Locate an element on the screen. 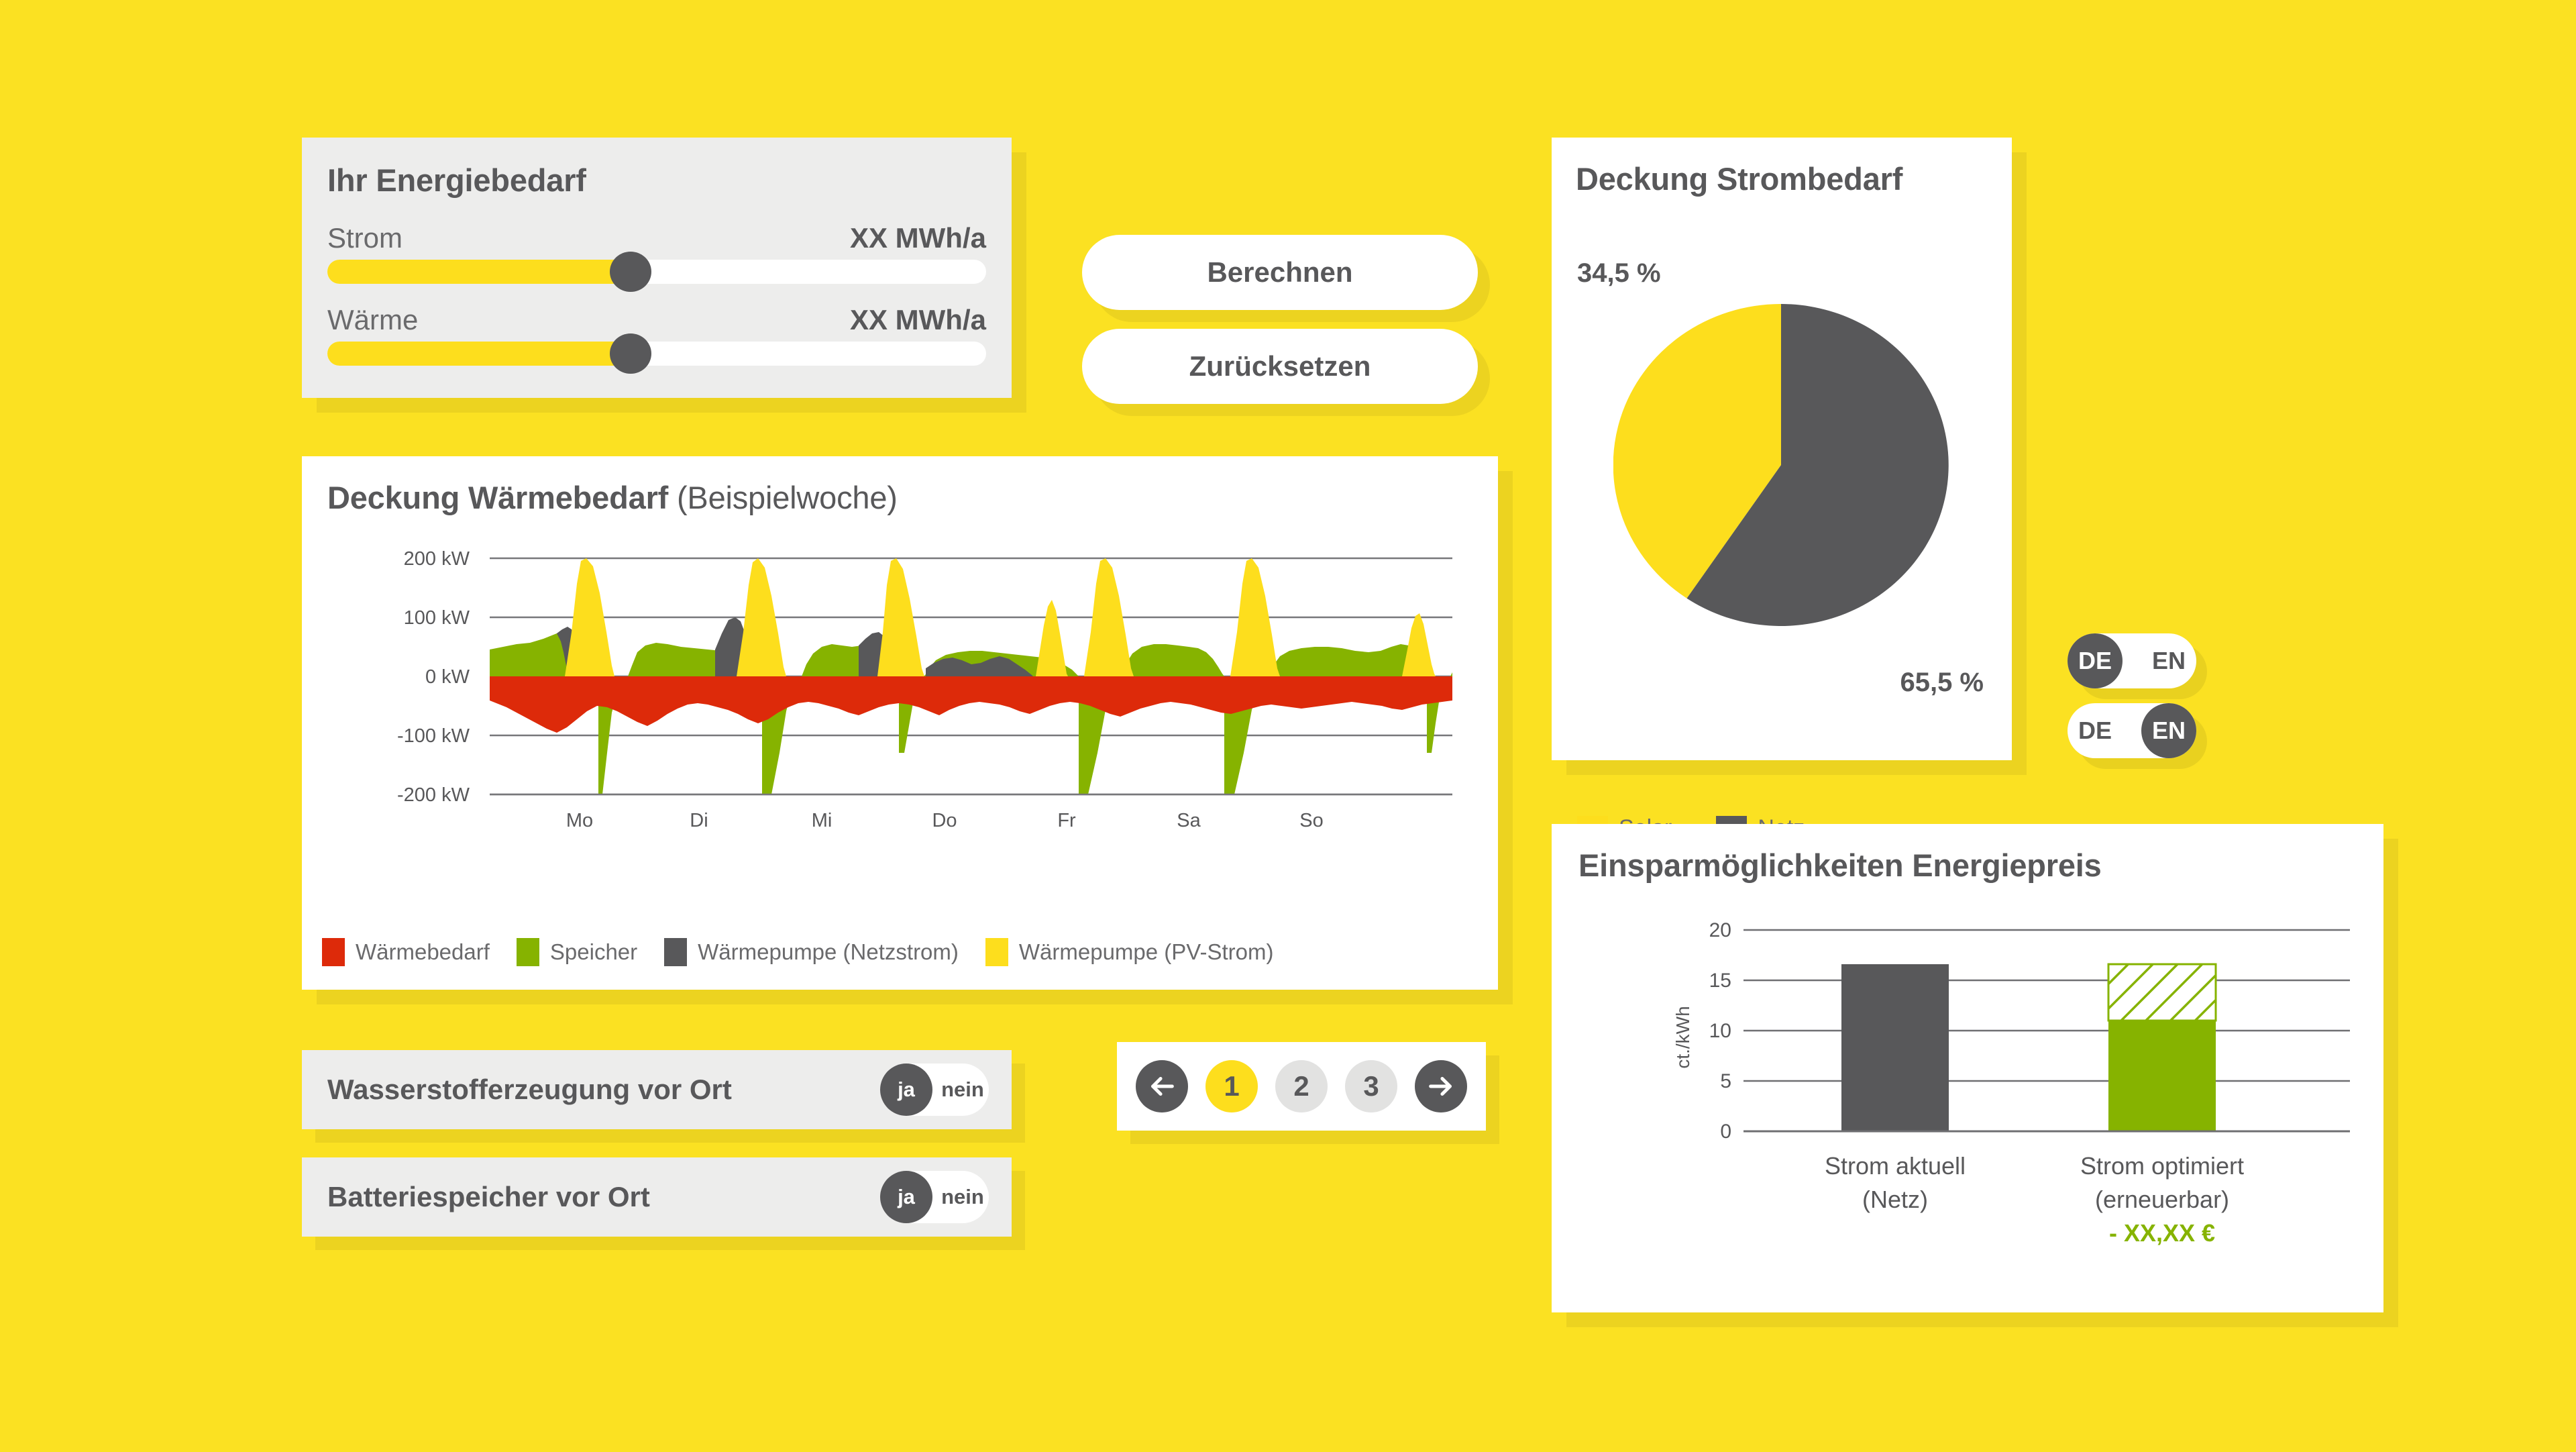 Image resolution: width=2576 pixels, height=1452 pixels. svg-text: (Netz) is located at coordinates (1895, 1200).